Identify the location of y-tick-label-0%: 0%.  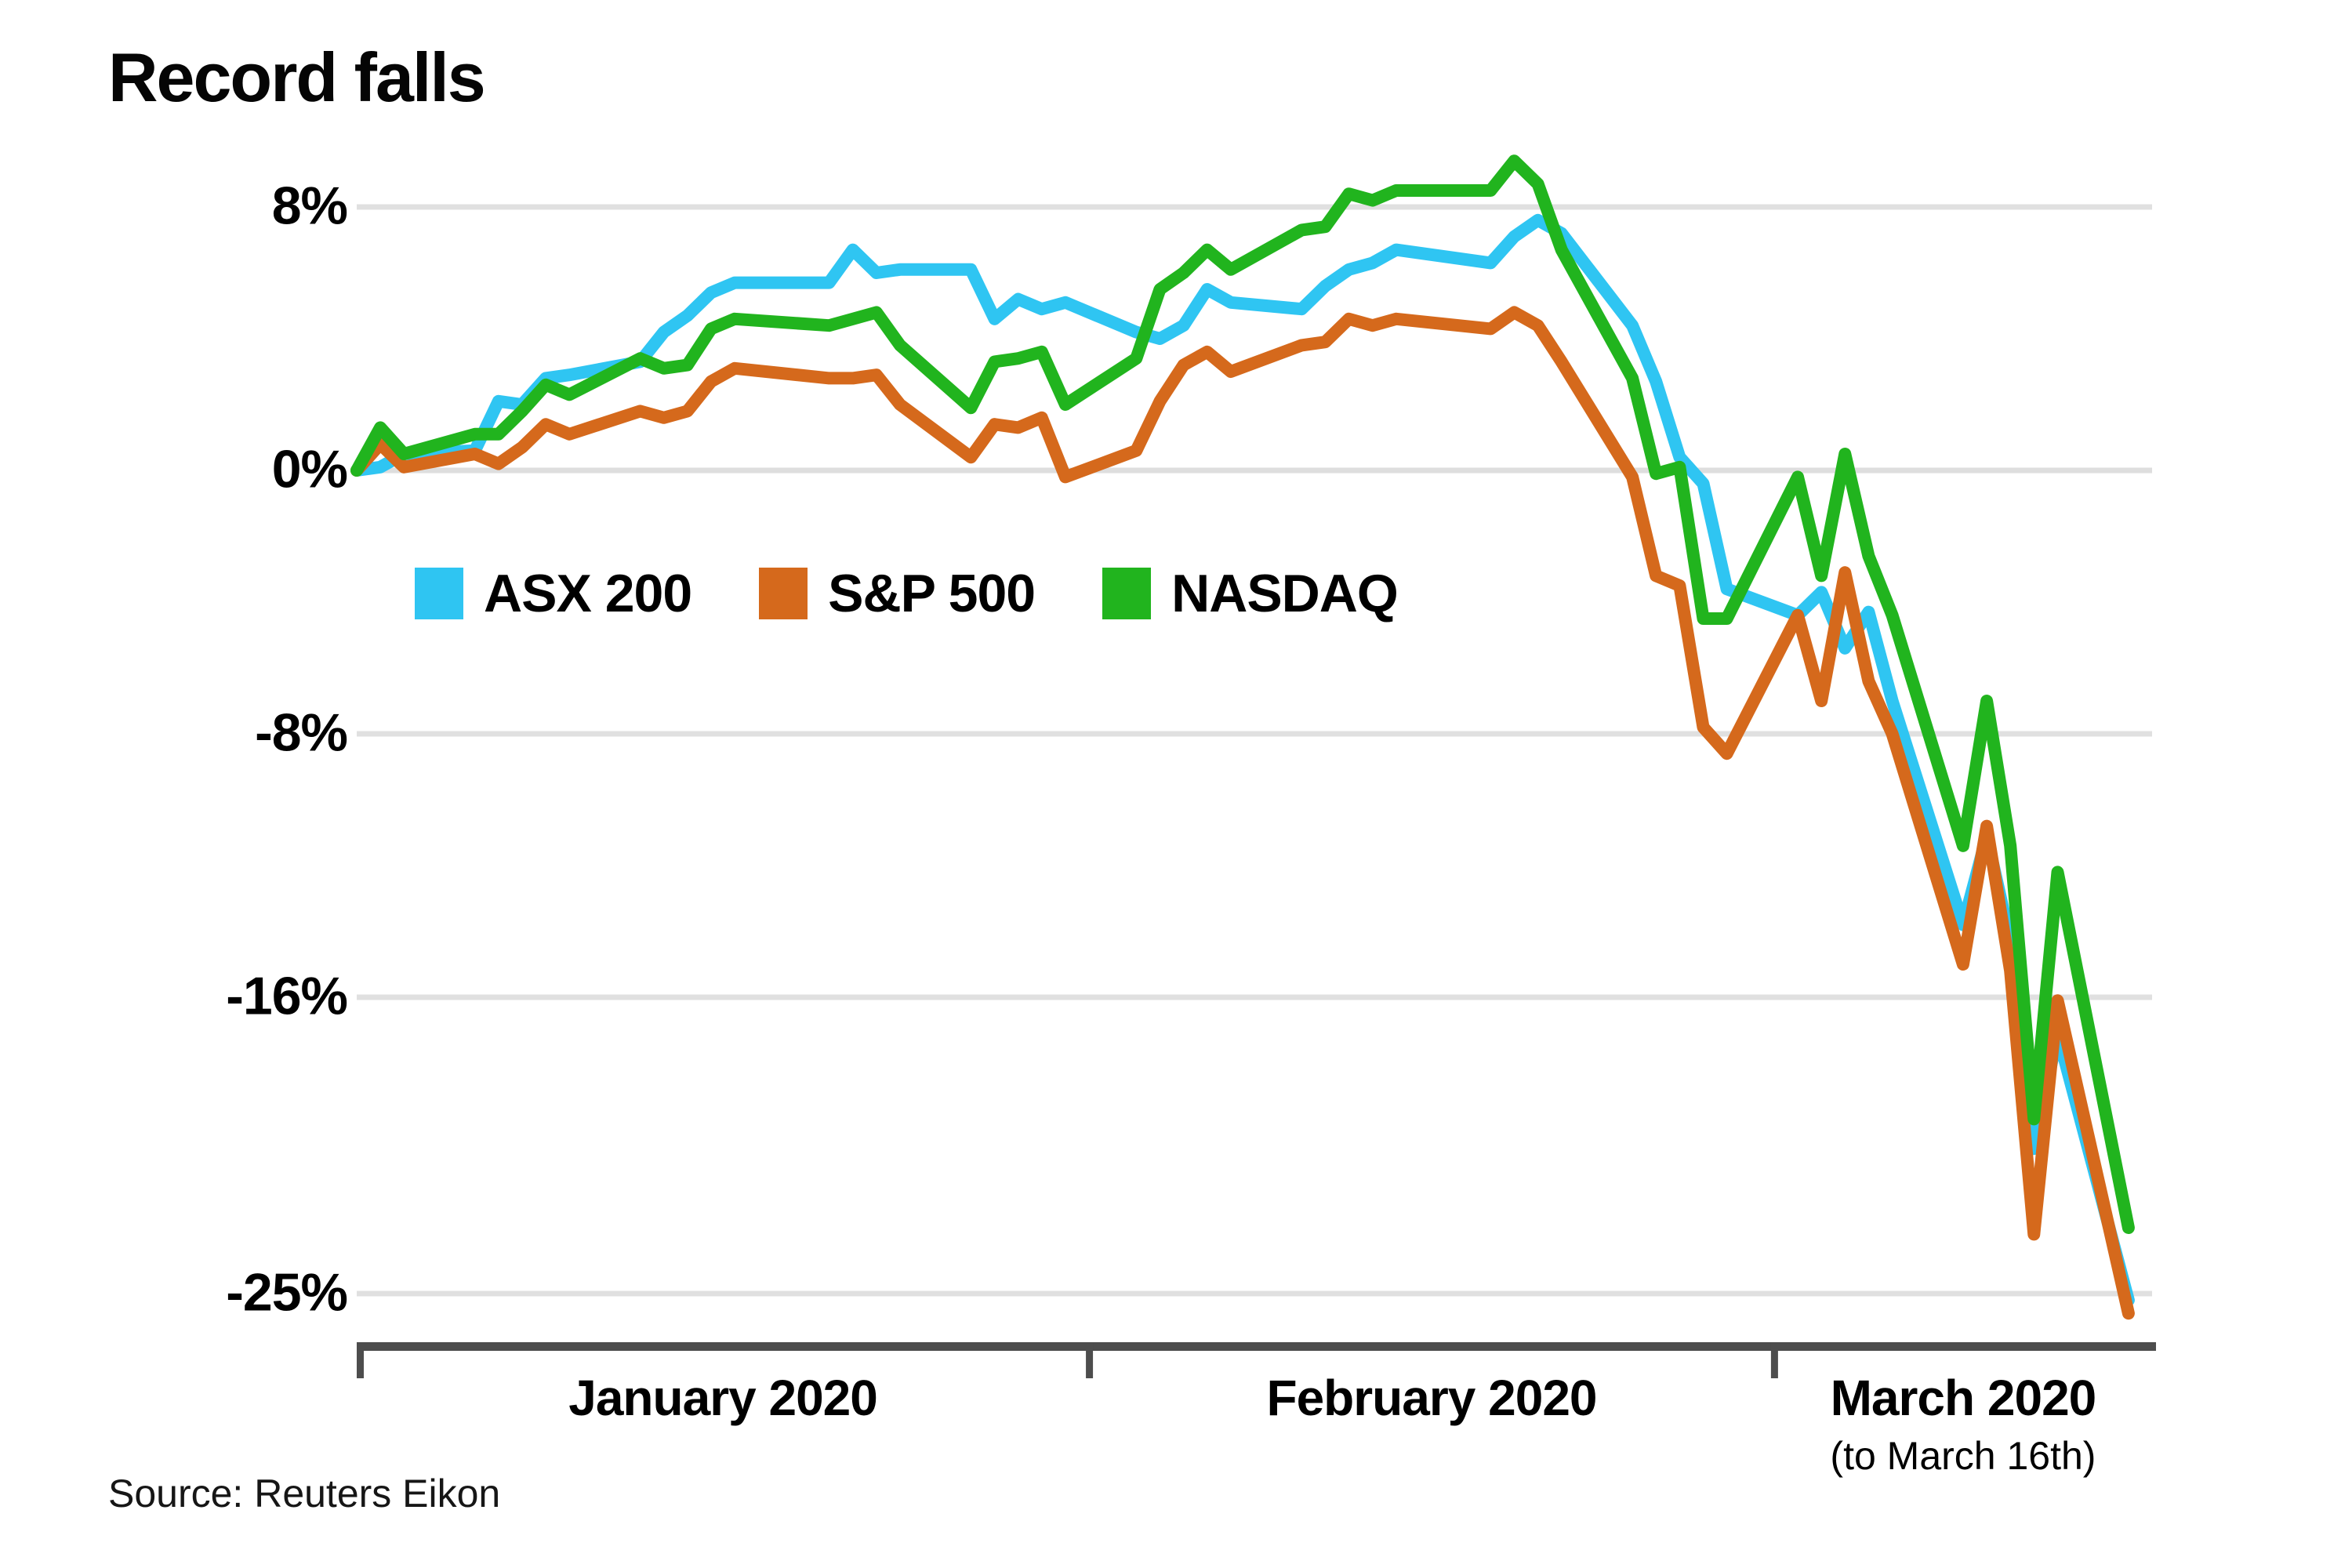
(309, 469).